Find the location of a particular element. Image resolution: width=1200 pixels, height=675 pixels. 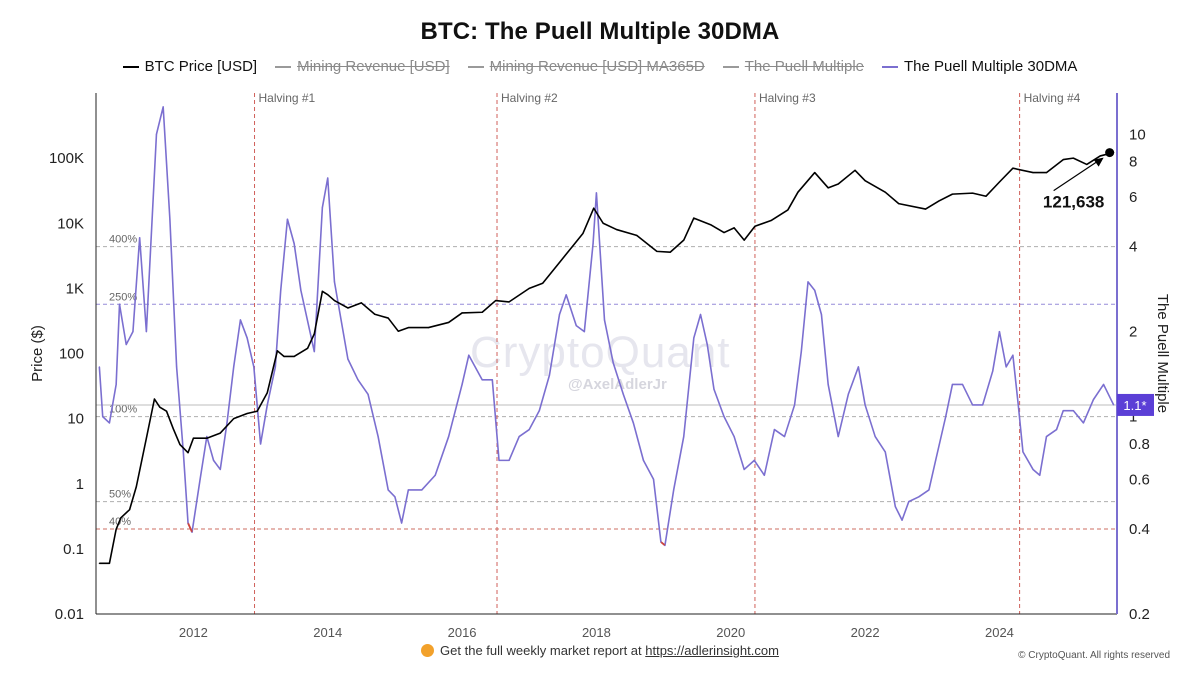

y-right-tick-label: 2 is located at coordinates (1133, 332).